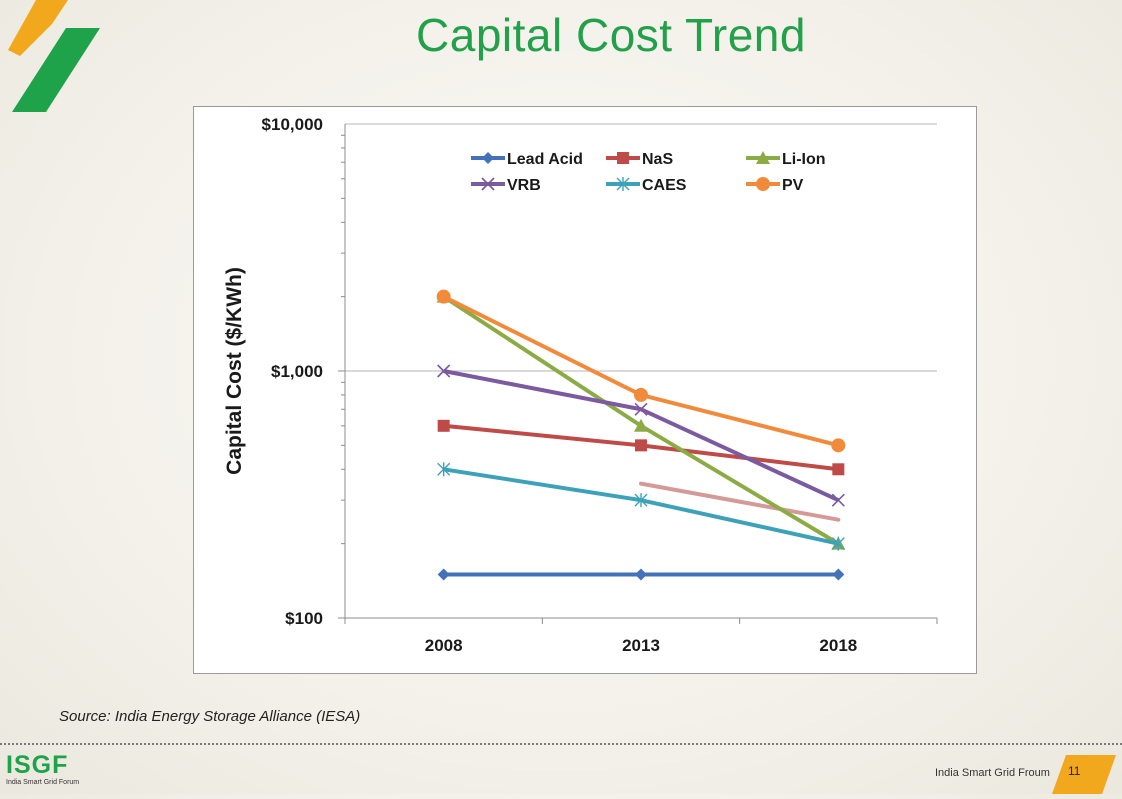  Describe the element at coordinates (740, 501) in the screenshot. I see `unlabeled-series-line` at that location.